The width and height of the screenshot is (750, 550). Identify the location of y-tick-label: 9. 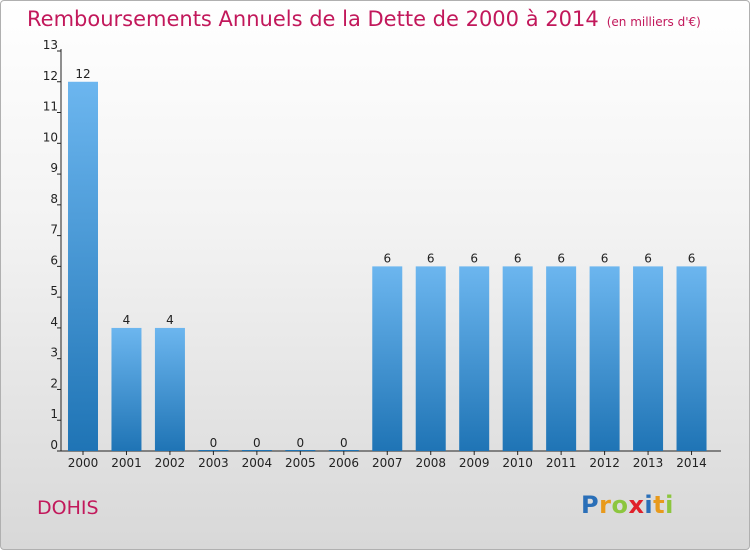
(54, 168).